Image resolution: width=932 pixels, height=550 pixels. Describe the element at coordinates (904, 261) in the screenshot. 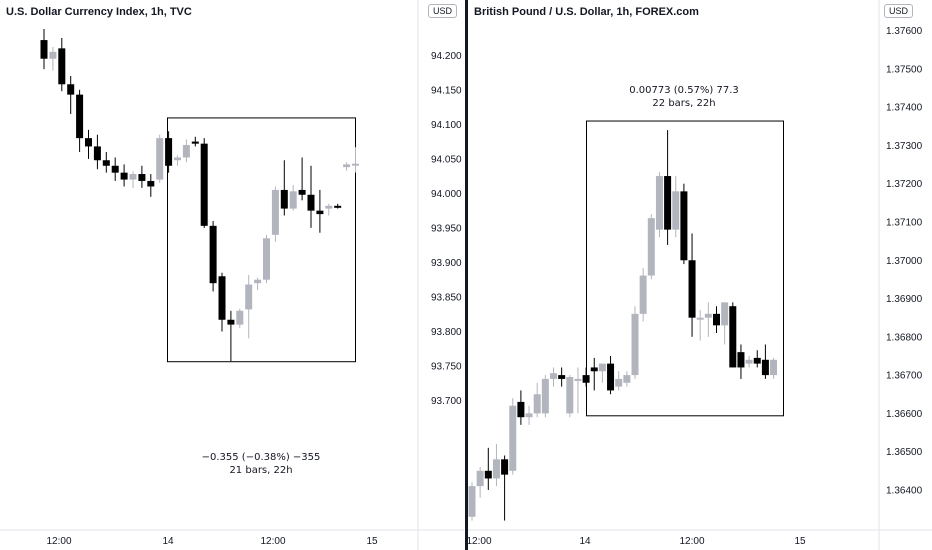

I see `y-tick-label: 1.37000` at that location.